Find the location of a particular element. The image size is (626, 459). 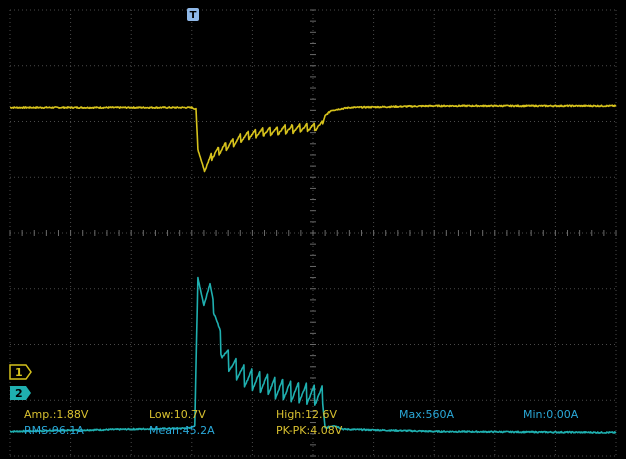

trace-ch1 is located at coordinates (313, 138).